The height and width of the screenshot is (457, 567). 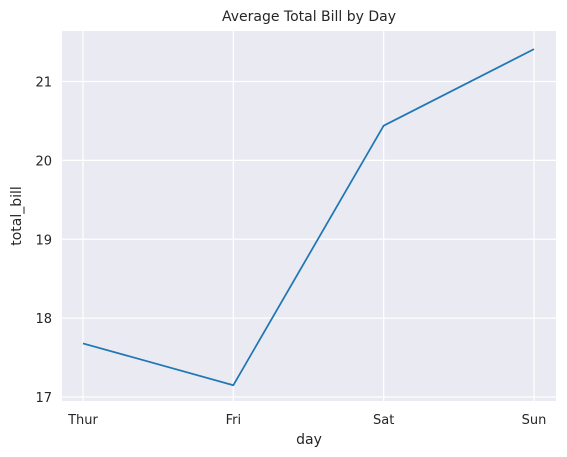 What do you see at coordinates (309, 17) in the screenshot?
I see `chart-title: Average Total Bill by Day` at bounding box center [309, 17].